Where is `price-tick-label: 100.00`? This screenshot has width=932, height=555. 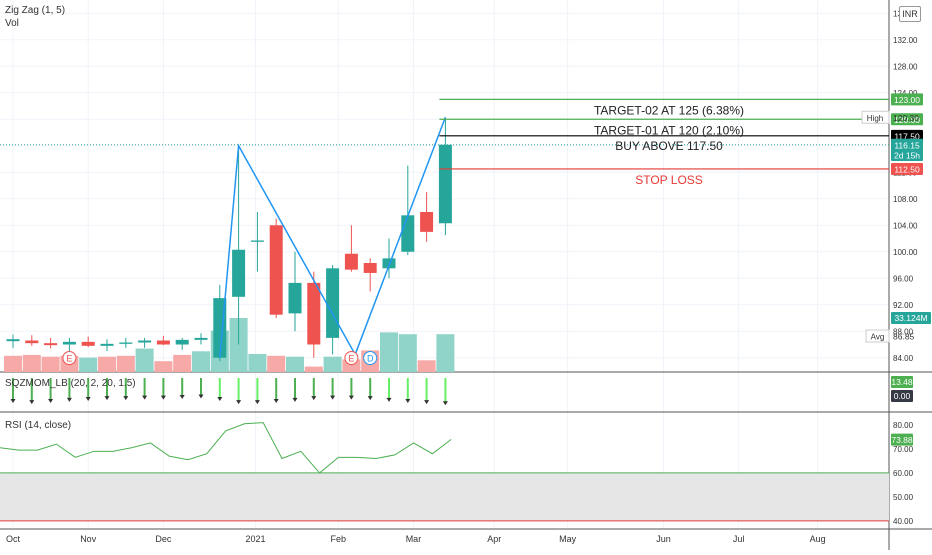 price-tick-label: 100.00 is located at coordinates (905, 252).